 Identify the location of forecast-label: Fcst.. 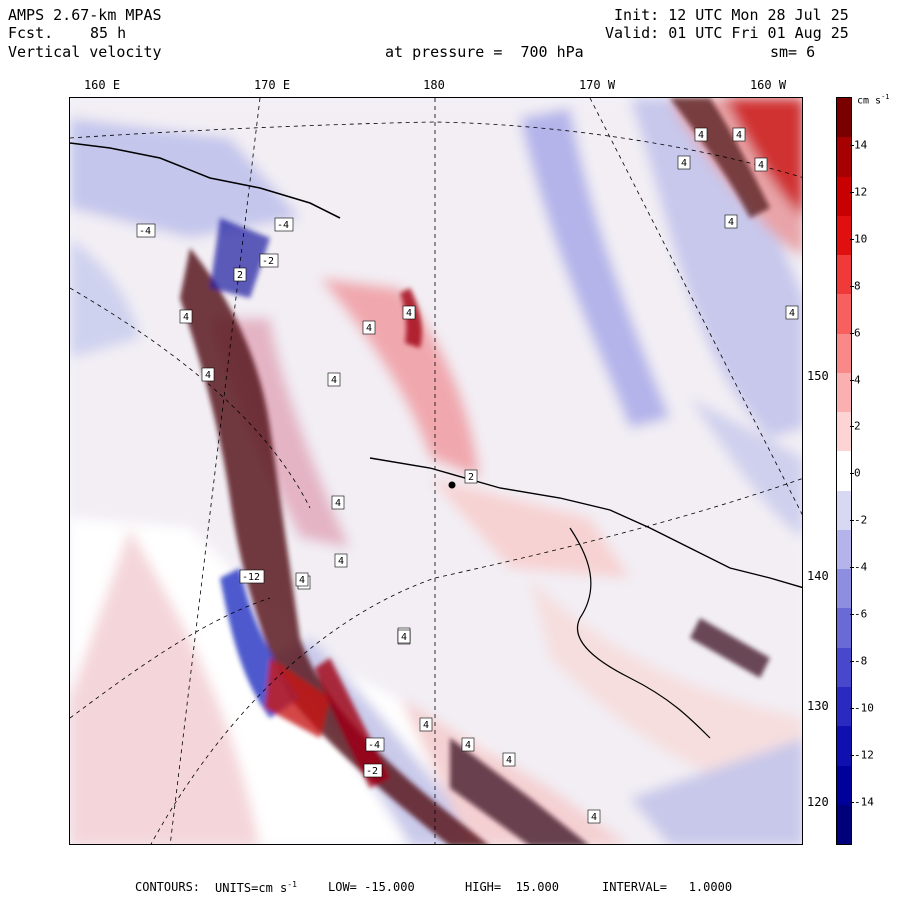
(31, 33).